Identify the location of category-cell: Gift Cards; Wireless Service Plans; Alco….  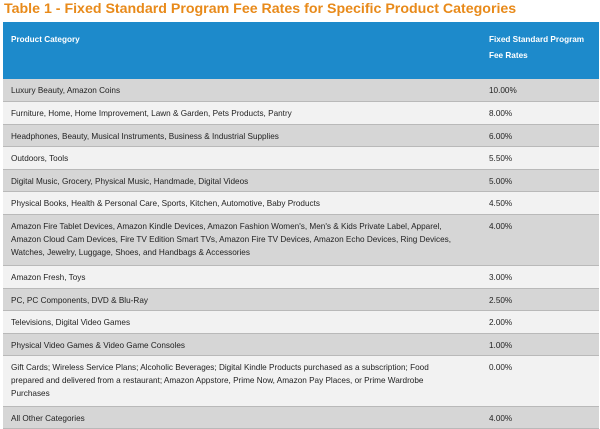
(242, 378).